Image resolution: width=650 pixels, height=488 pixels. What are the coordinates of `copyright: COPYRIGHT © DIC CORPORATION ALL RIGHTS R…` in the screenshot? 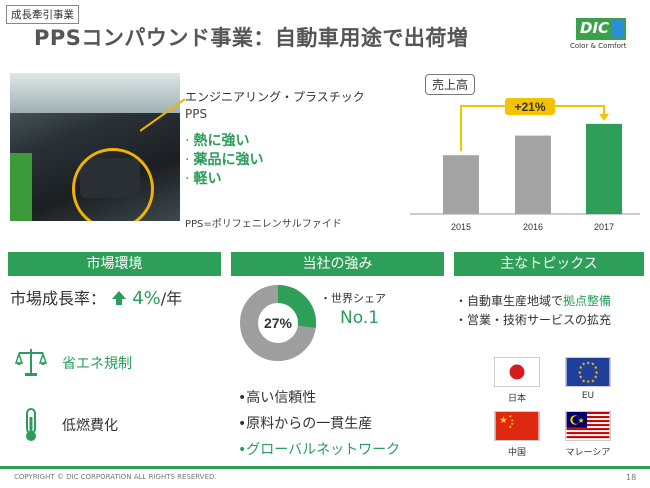 It's located at (115, 477).